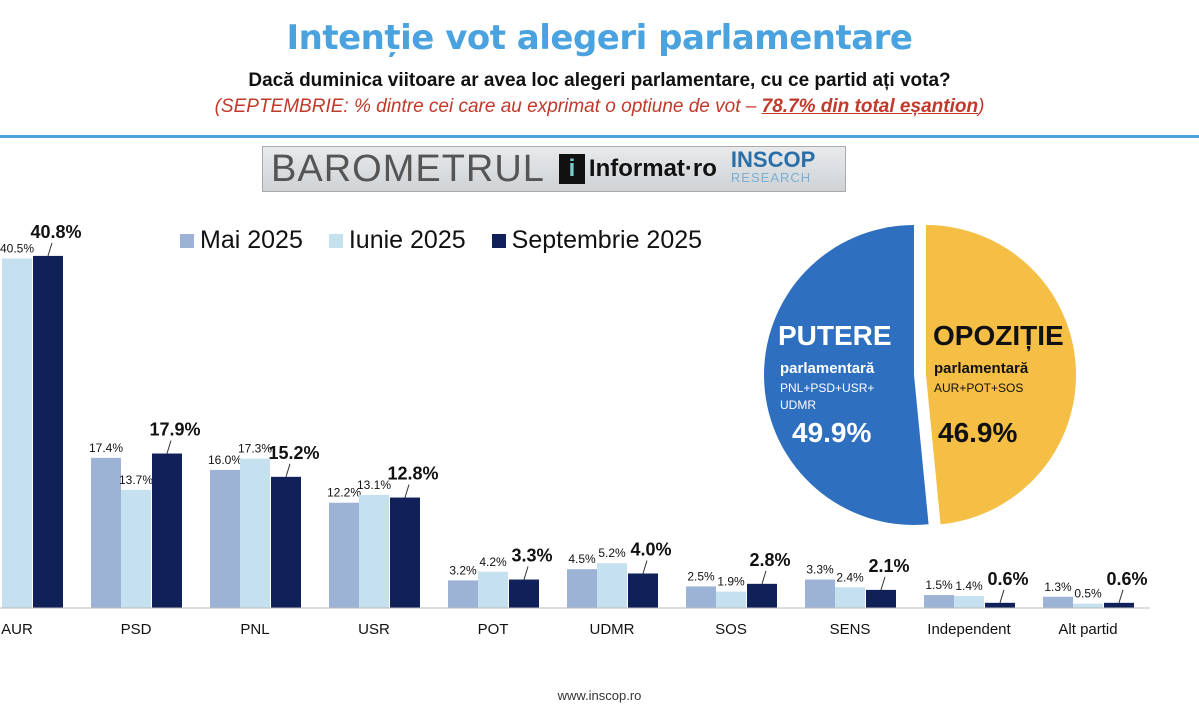  Describe the element at coordinates (731, 629) in the screenshot. I see `category-label: SOS` at that location.